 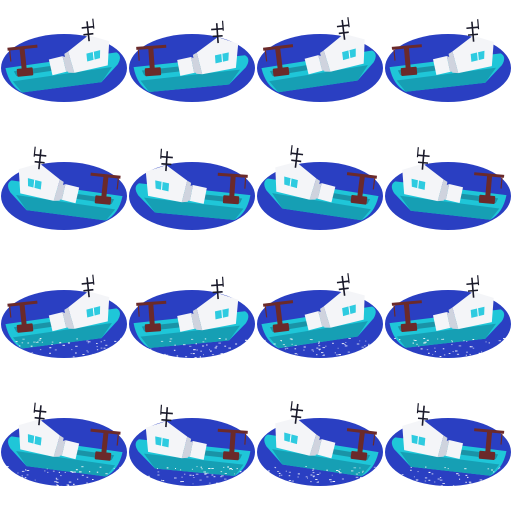 What do you see at coordinates (447, 55) in the screenshot?
I see `boat` at bounding box center [447, 55].